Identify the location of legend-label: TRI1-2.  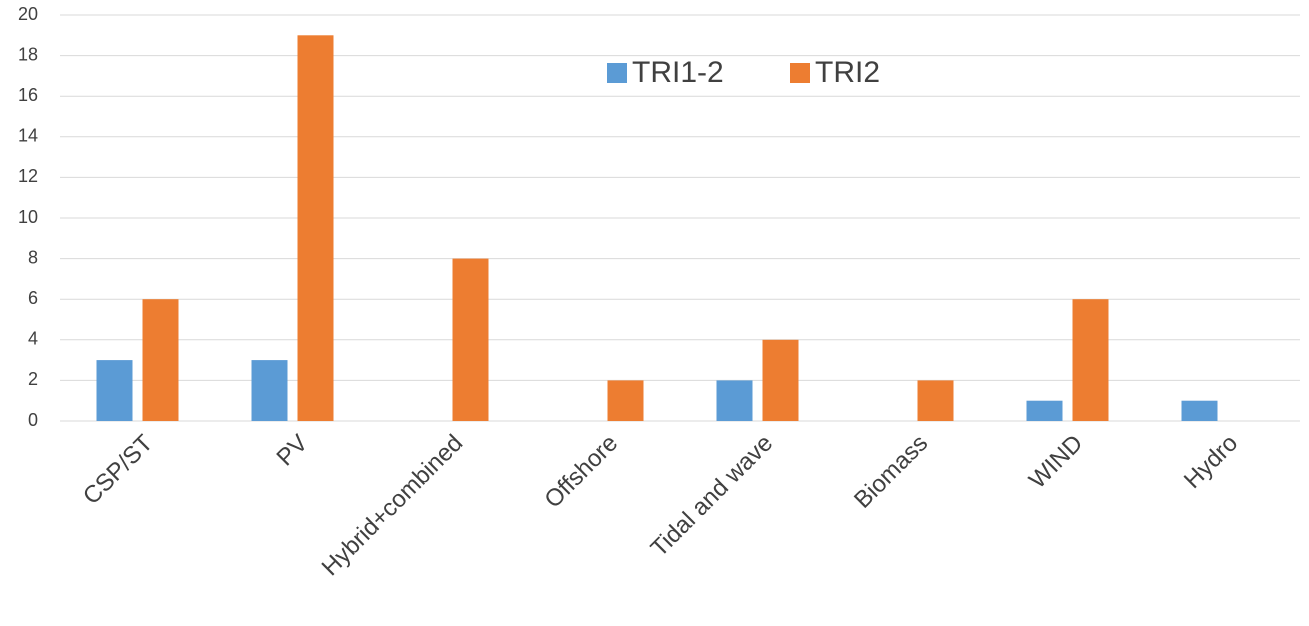
(678, 72).